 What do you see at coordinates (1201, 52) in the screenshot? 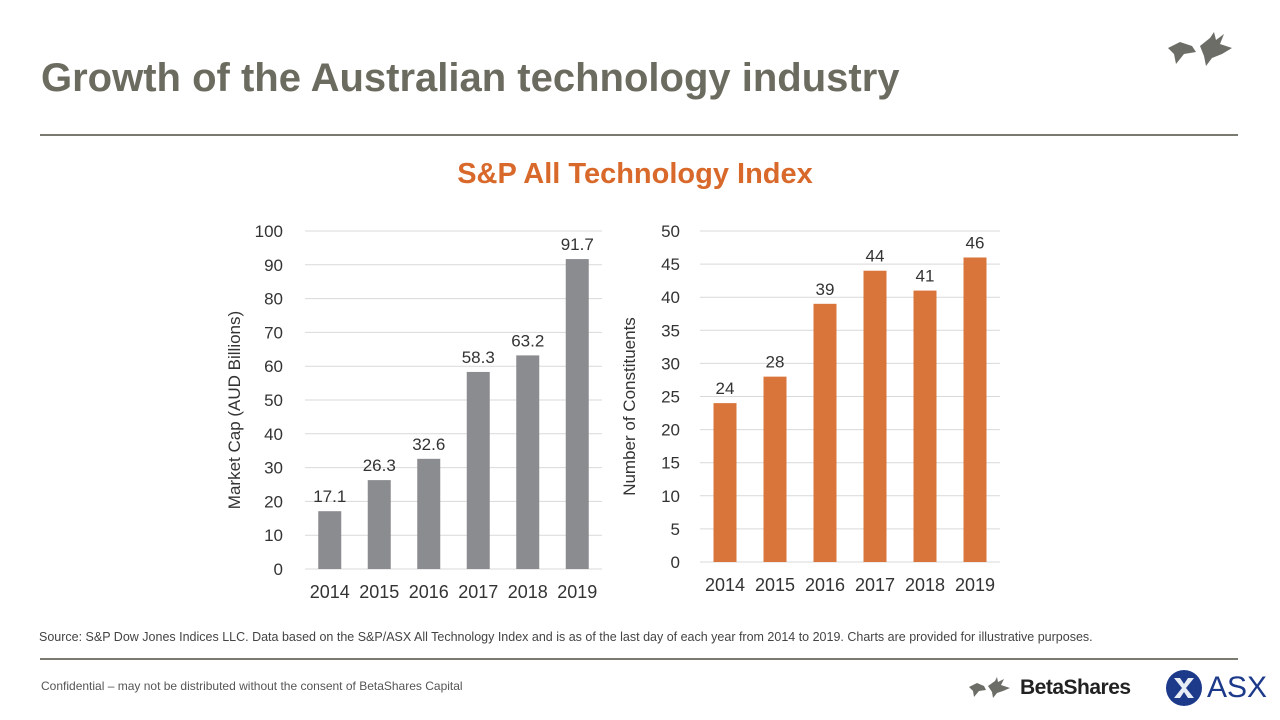
I see `betashares-animals-logo` at bounding box center [1201, 52].